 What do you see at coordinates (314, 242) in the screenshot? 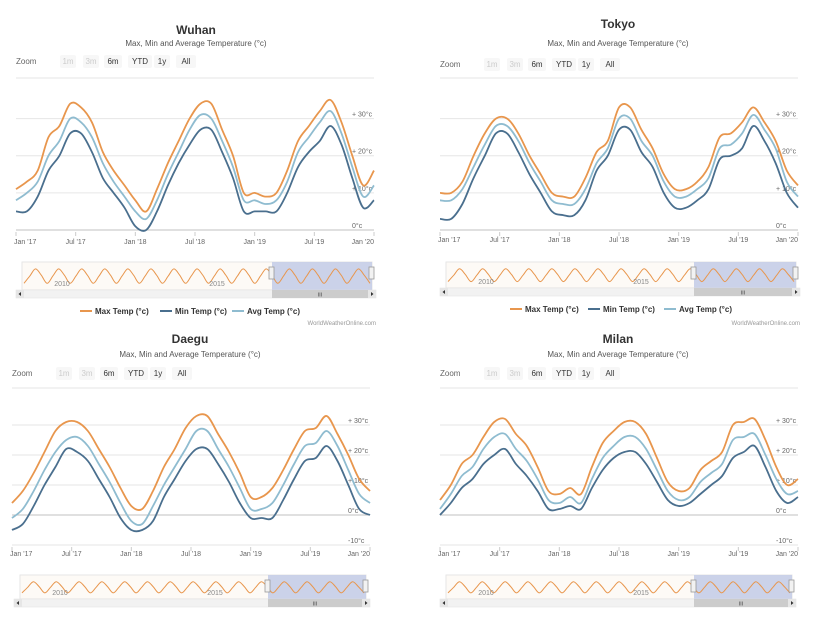
I see `x-tick-label: Jul '19` at bounding box center [314, 242].